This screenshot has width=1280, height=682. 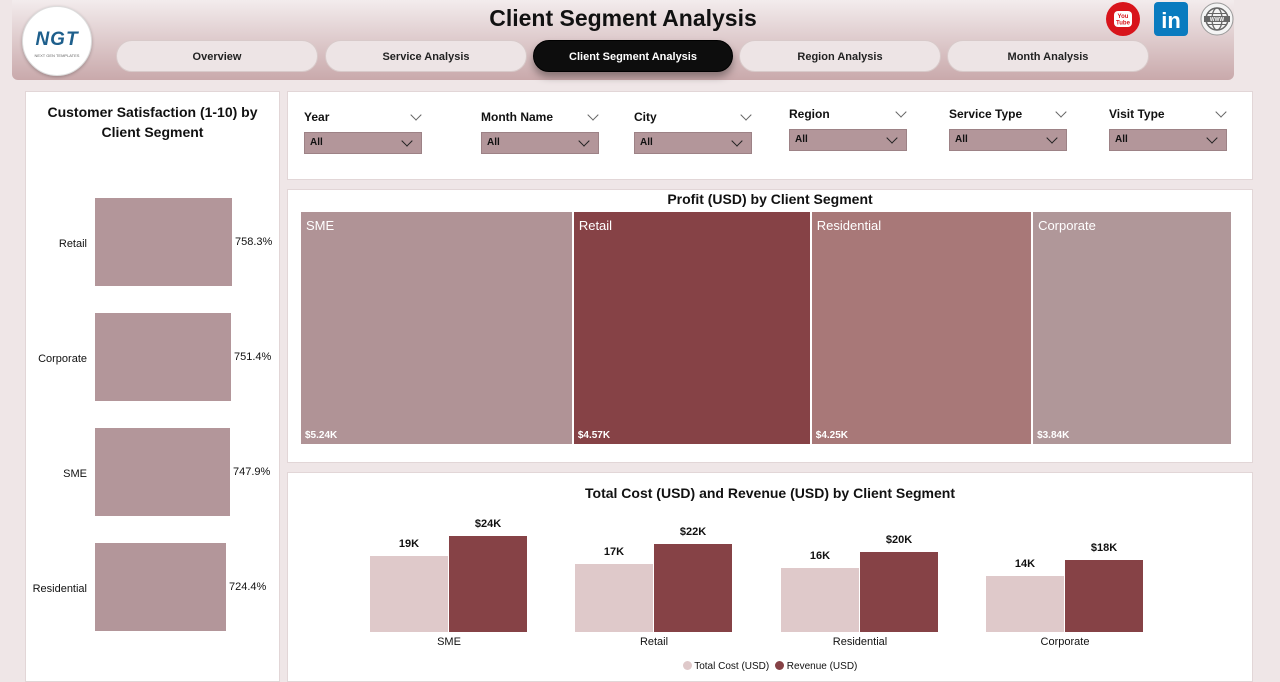 I want to click on satisfaction-category-residential: Residential, so click(x=59, y=589).